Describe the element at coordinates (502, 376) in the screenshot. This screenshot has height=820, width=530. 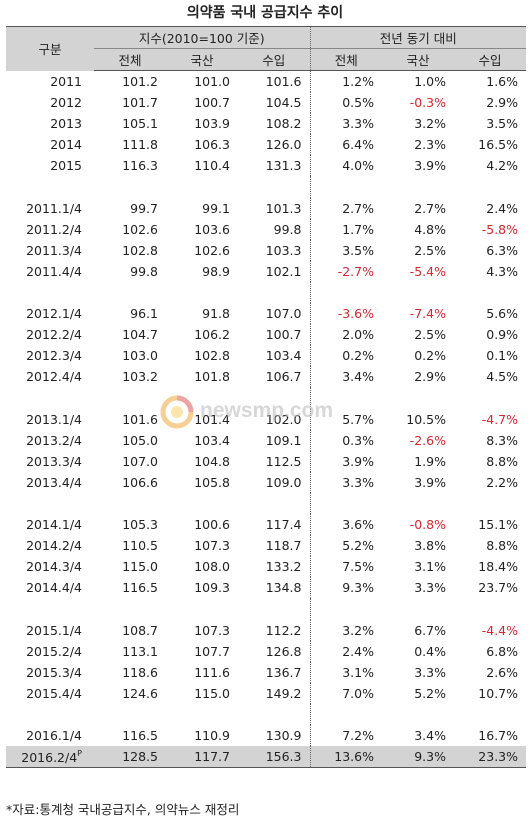
I see `cell-value: 4.5%` at that location.